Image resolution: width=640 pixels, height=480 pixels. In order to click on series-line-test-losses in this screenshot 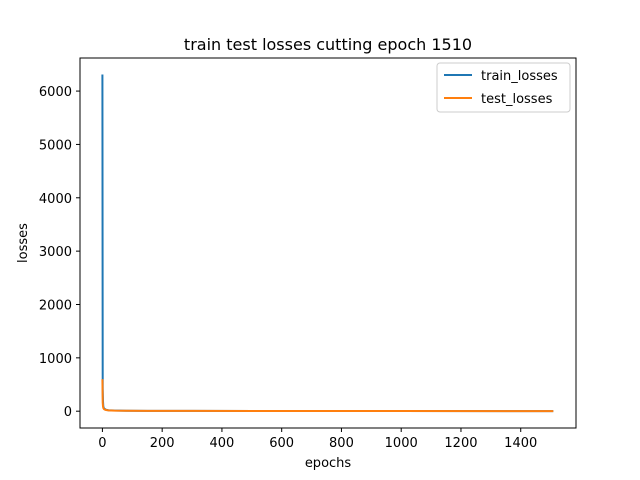, I will do `click(327, 396)`.